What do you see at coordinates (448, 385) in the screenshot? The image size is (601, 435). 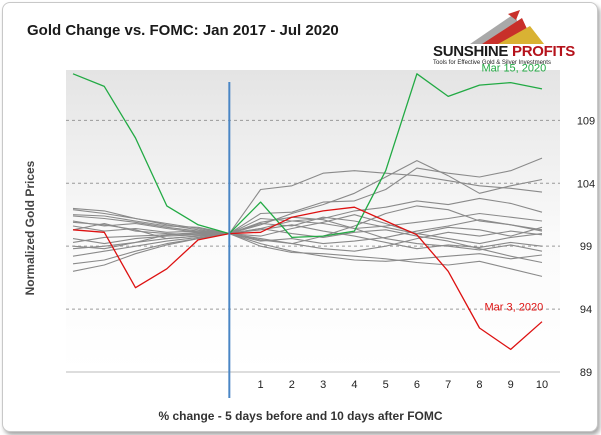 I see `x-tick-label: 7` at bounding box center [448, 385].